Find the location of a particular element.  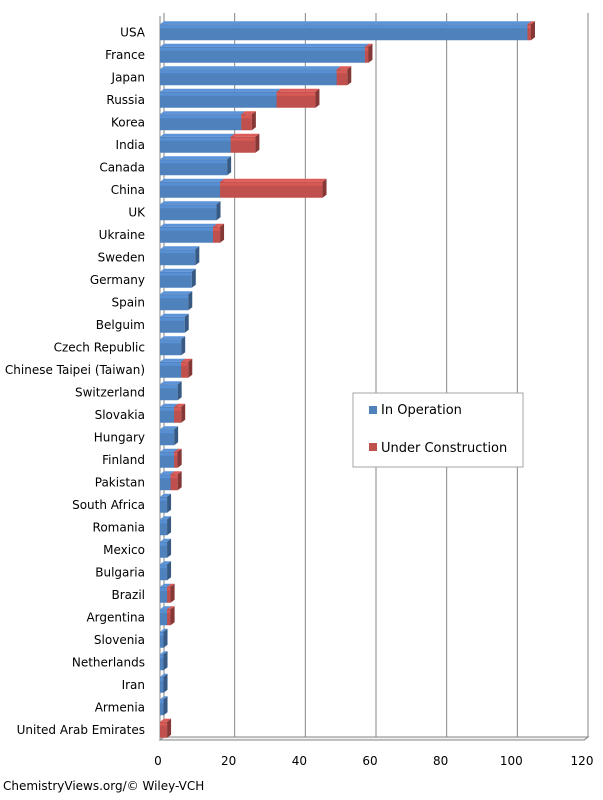

legend-box is located at coordinates (438, 430).